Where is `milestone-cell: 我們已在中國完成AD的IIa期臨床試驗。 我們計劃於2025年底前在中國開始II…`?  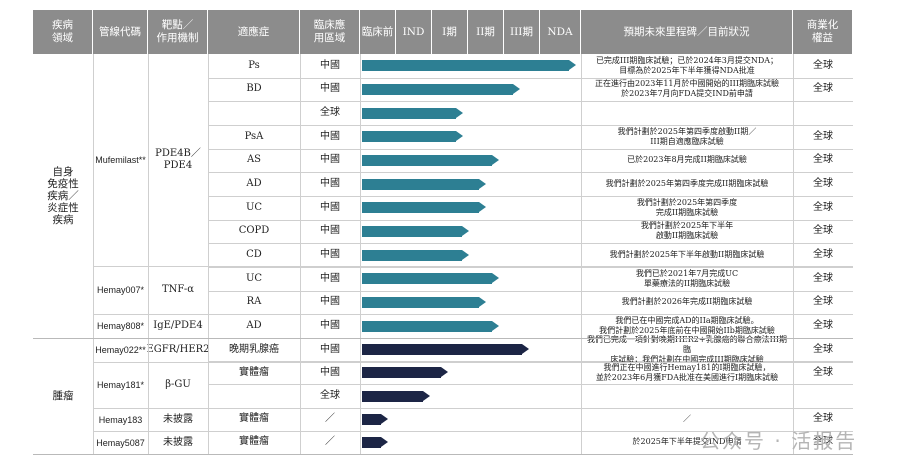 milestone-cell: 我們已在中國完成AD的IIa期臨床試驗。 我們計劃於2025年底前在中國開始II… is located at coordinates (687, 326).